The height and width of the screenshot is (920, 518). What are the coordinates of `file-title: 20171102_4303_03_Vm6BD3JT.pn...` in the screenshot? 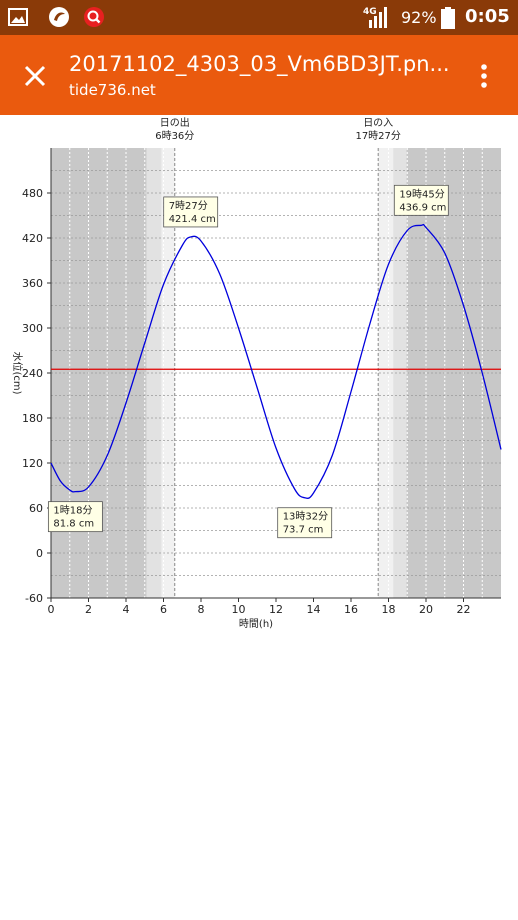 It's located at (259, 64).